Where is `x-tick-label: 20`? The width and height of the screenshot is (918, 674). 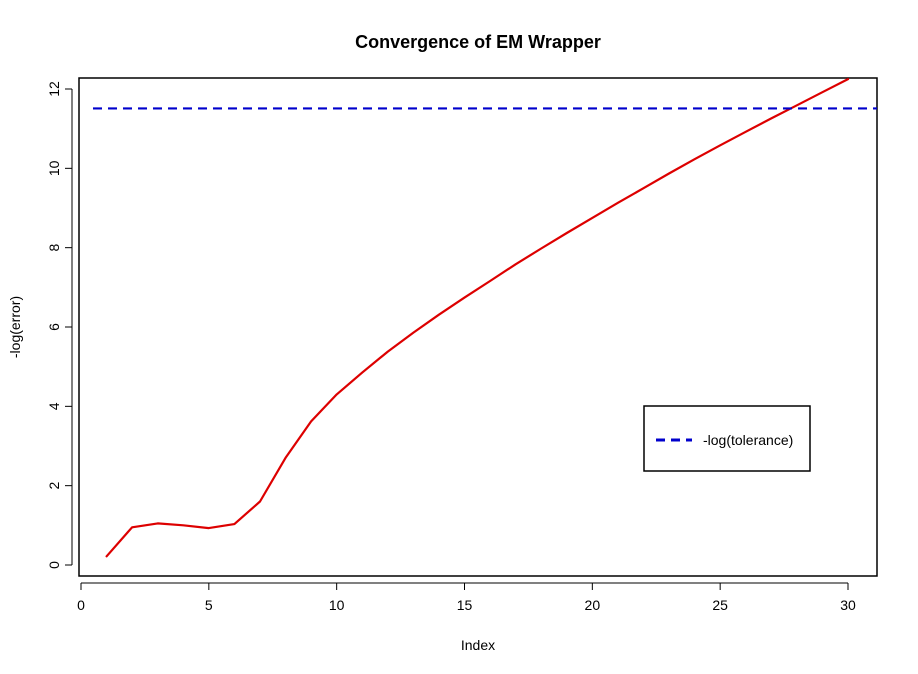 x-tick-label: 20 is located at coordinates (593, 605).